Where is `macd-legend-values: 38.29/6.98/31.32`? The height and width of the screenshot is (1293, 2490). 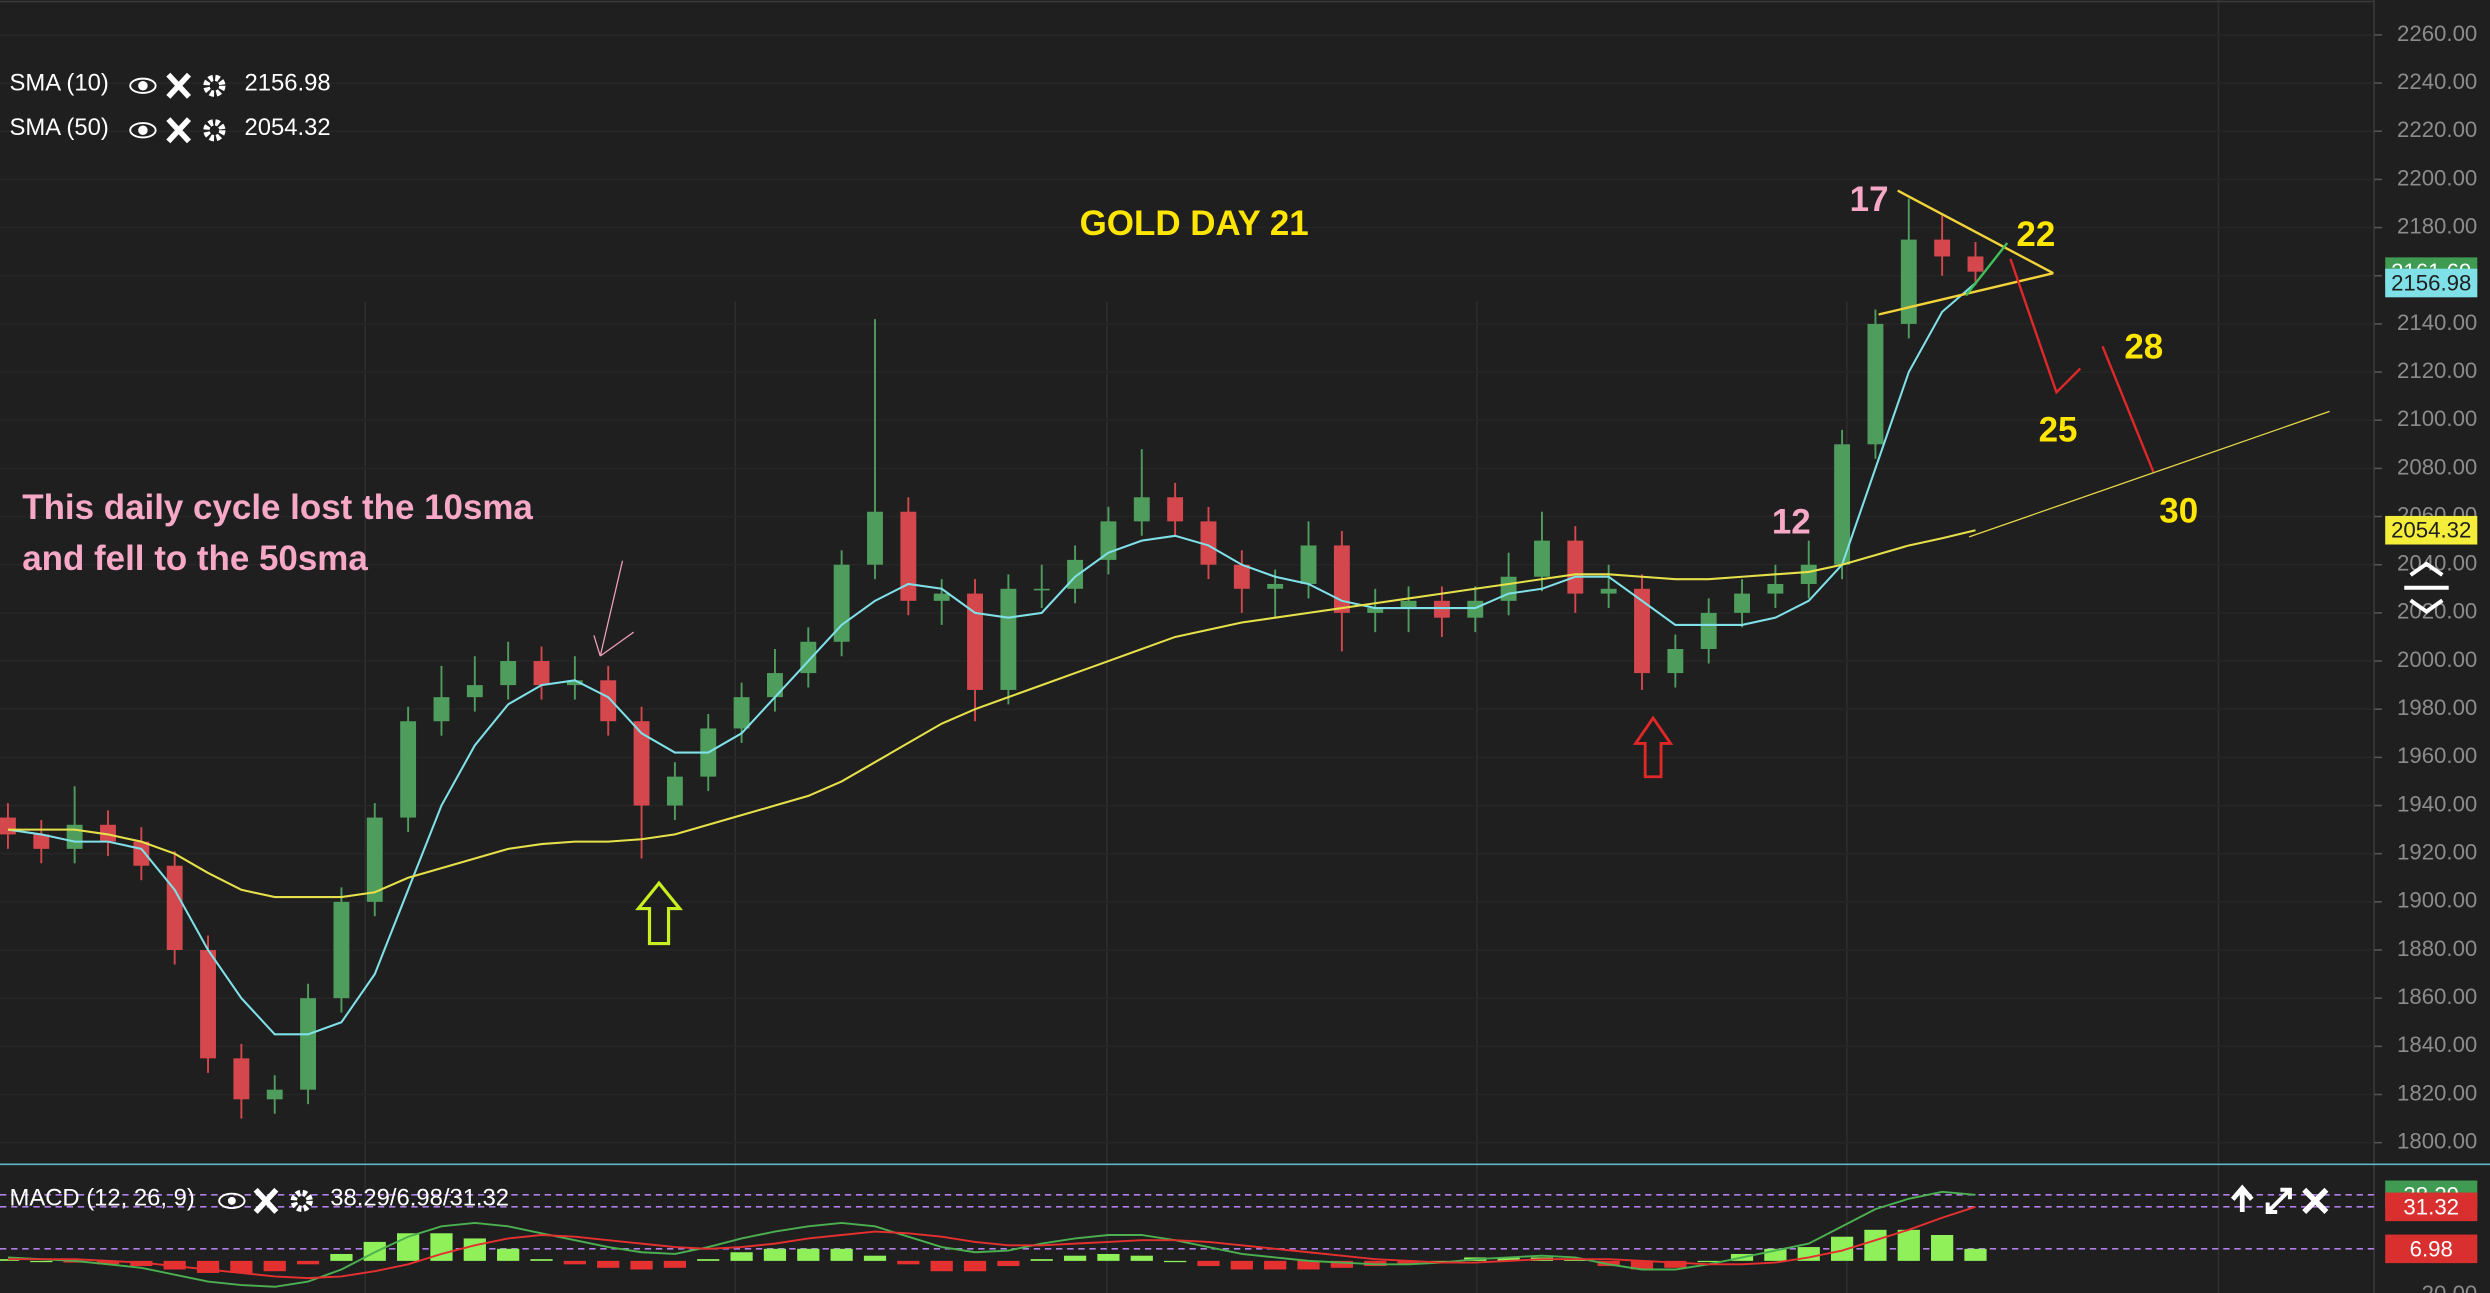
macd-legend-values: 38.29/6.98/31.32 is located at coordinates (419, 1198).